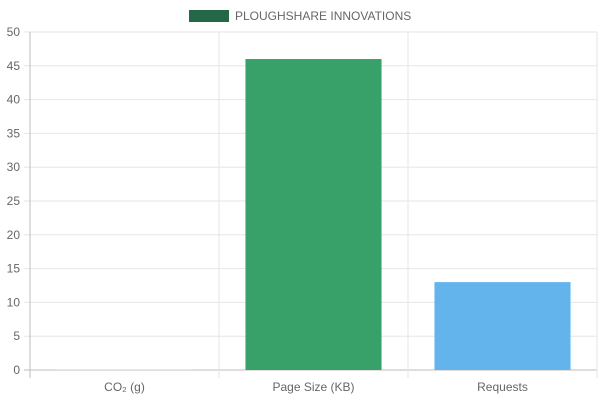  What do you see at coordinates (502, 326) in the screenshot?
I see `bar` at bounding box center [502, 326].